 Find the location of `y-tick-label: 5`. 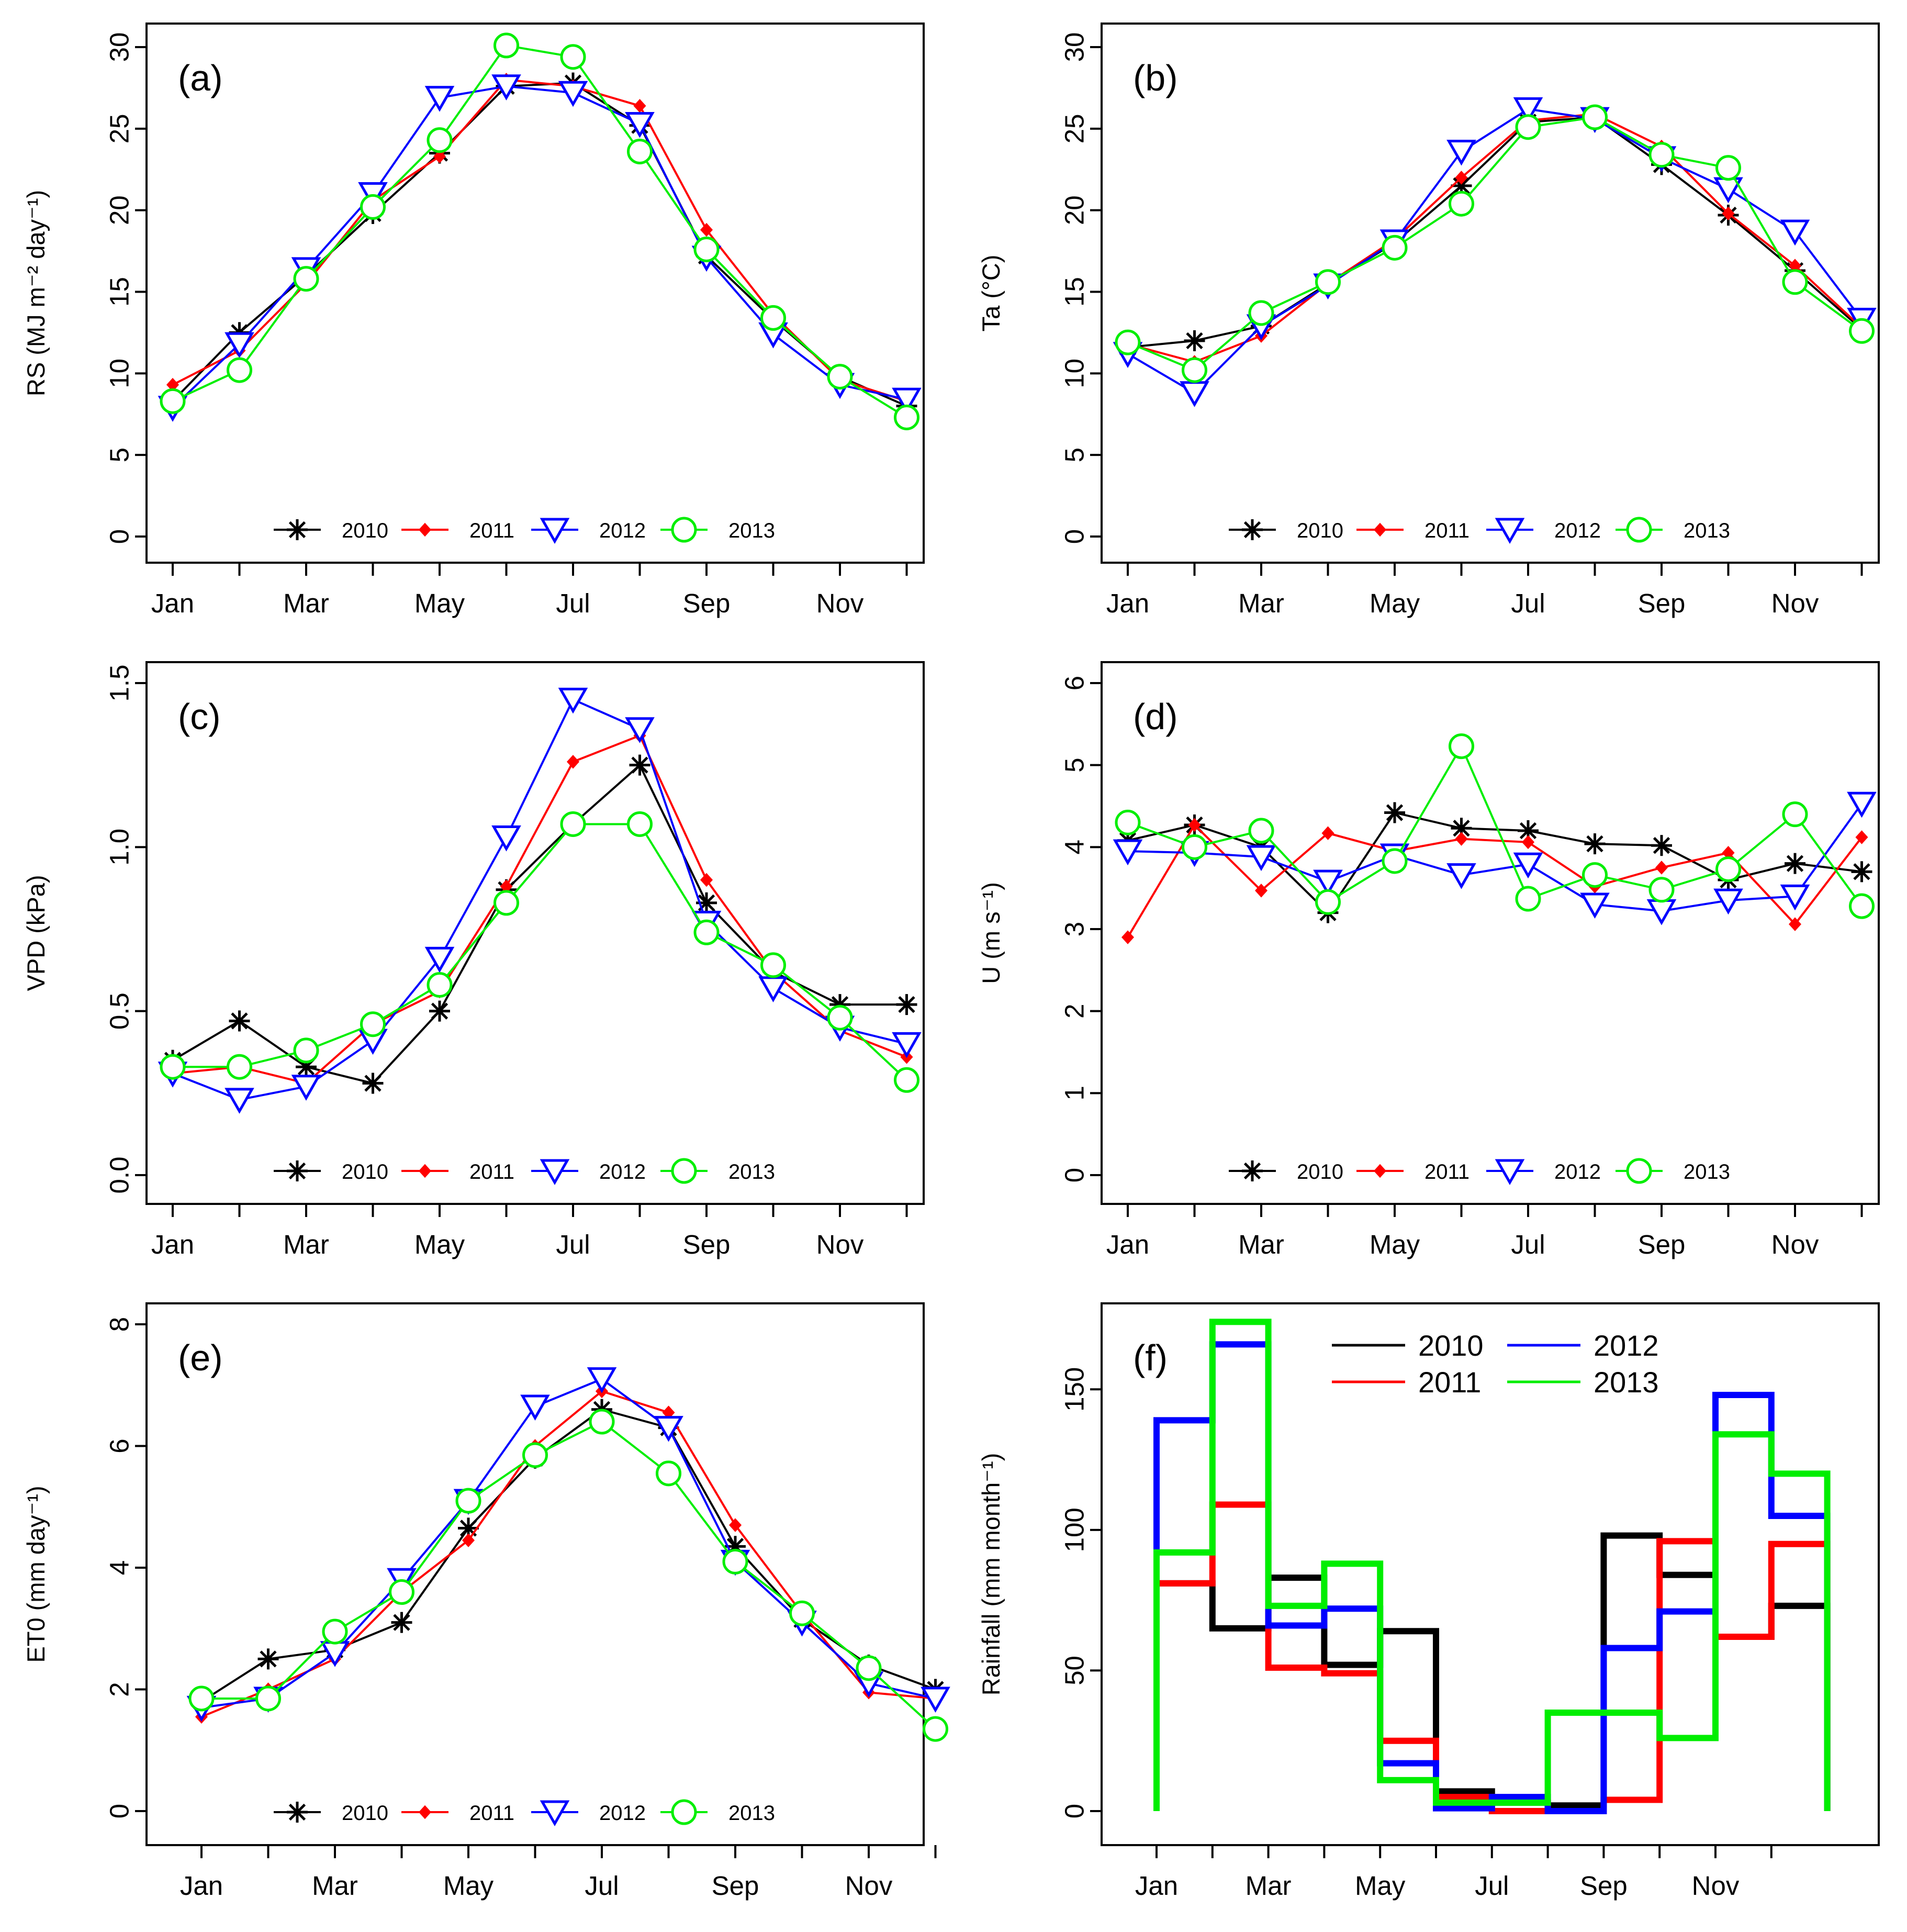

y-tick-label: 5 is located at coordinates (1074, 455).